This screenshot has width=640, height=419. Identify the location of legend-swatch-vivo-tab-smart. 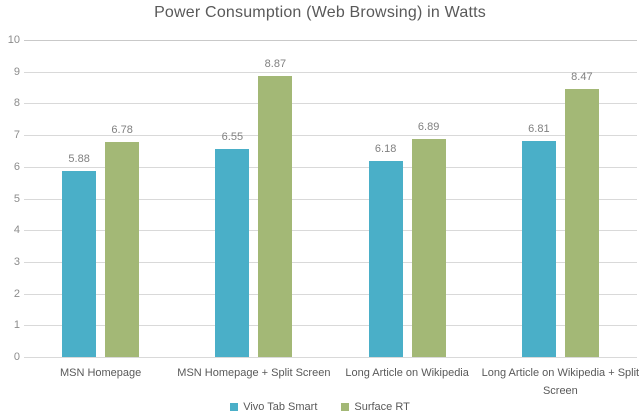
(234, 407).